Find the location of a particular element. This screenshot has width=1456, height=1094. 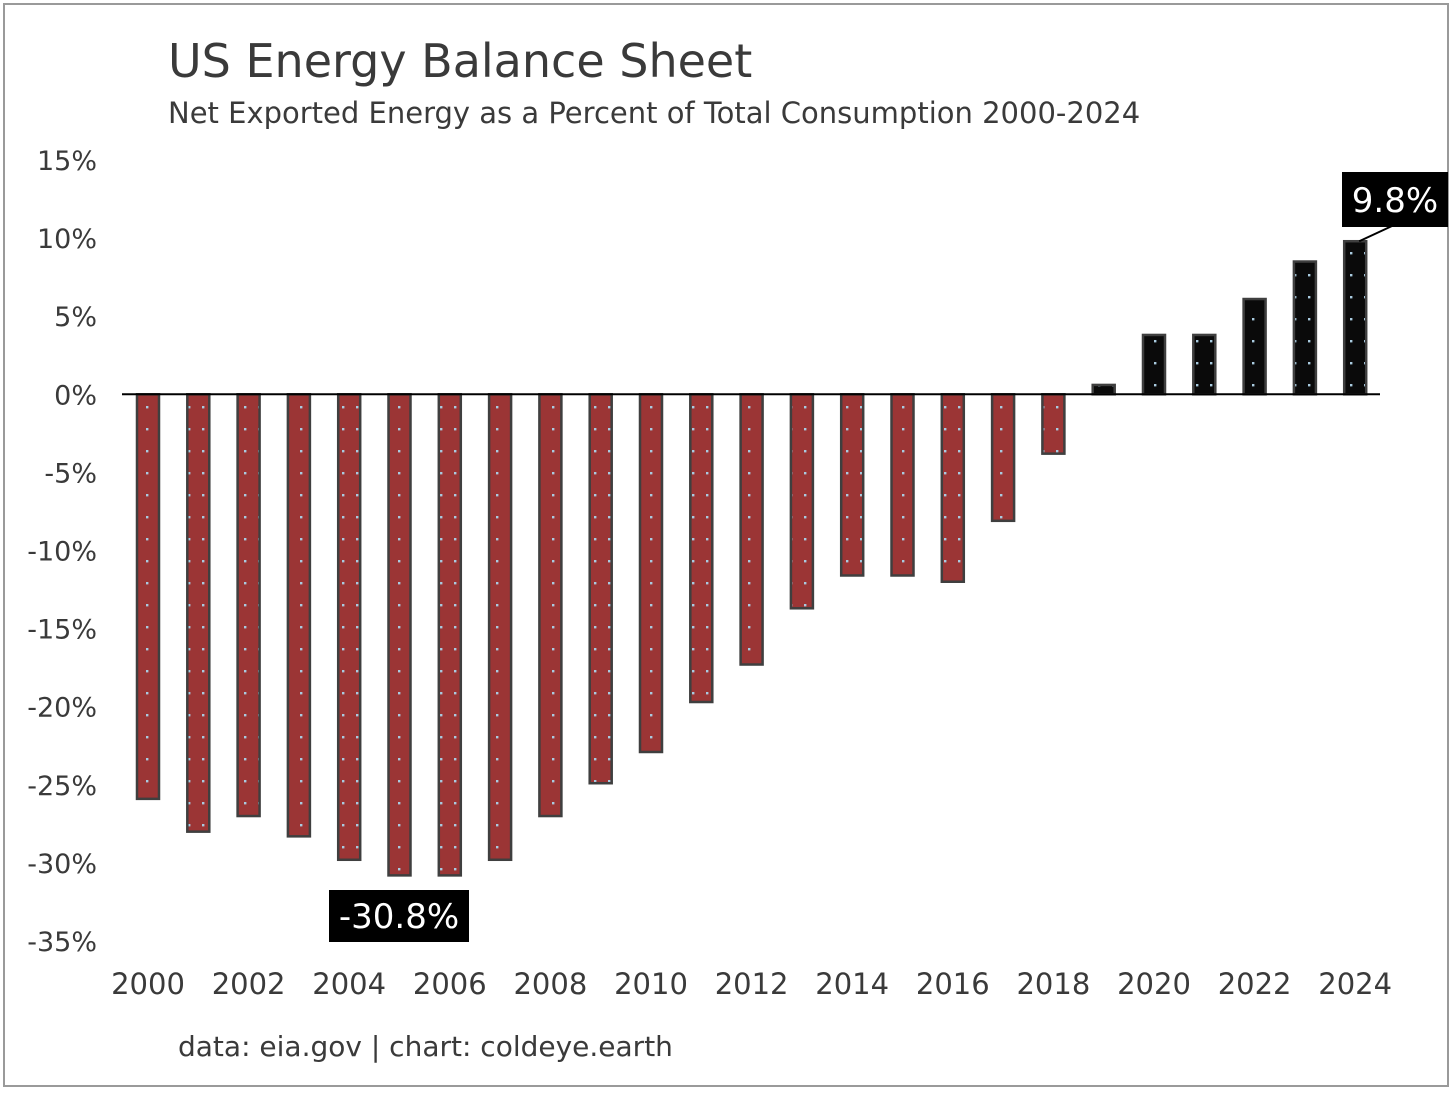

y-tick-label: -20% is located at coordinates (62, 708).